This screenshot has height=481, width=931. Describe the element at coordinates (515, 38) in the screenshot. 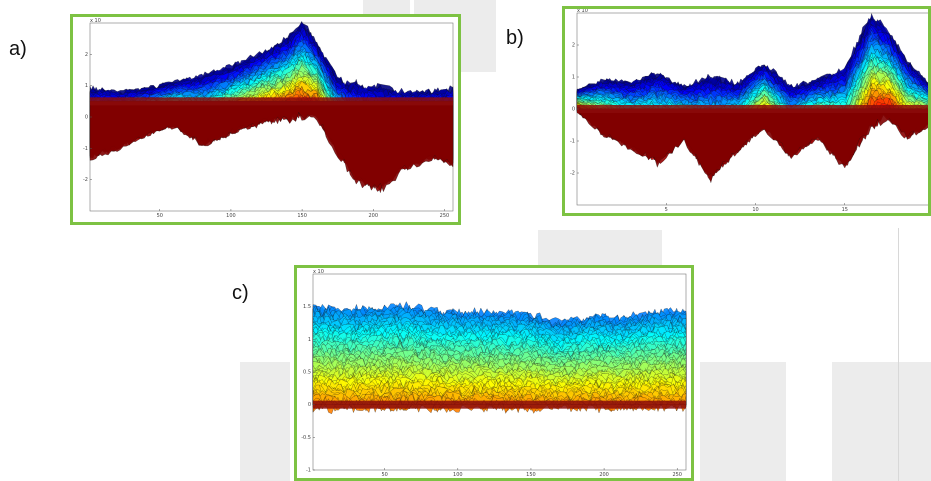

I see `panel-label-b: b)` at that location.